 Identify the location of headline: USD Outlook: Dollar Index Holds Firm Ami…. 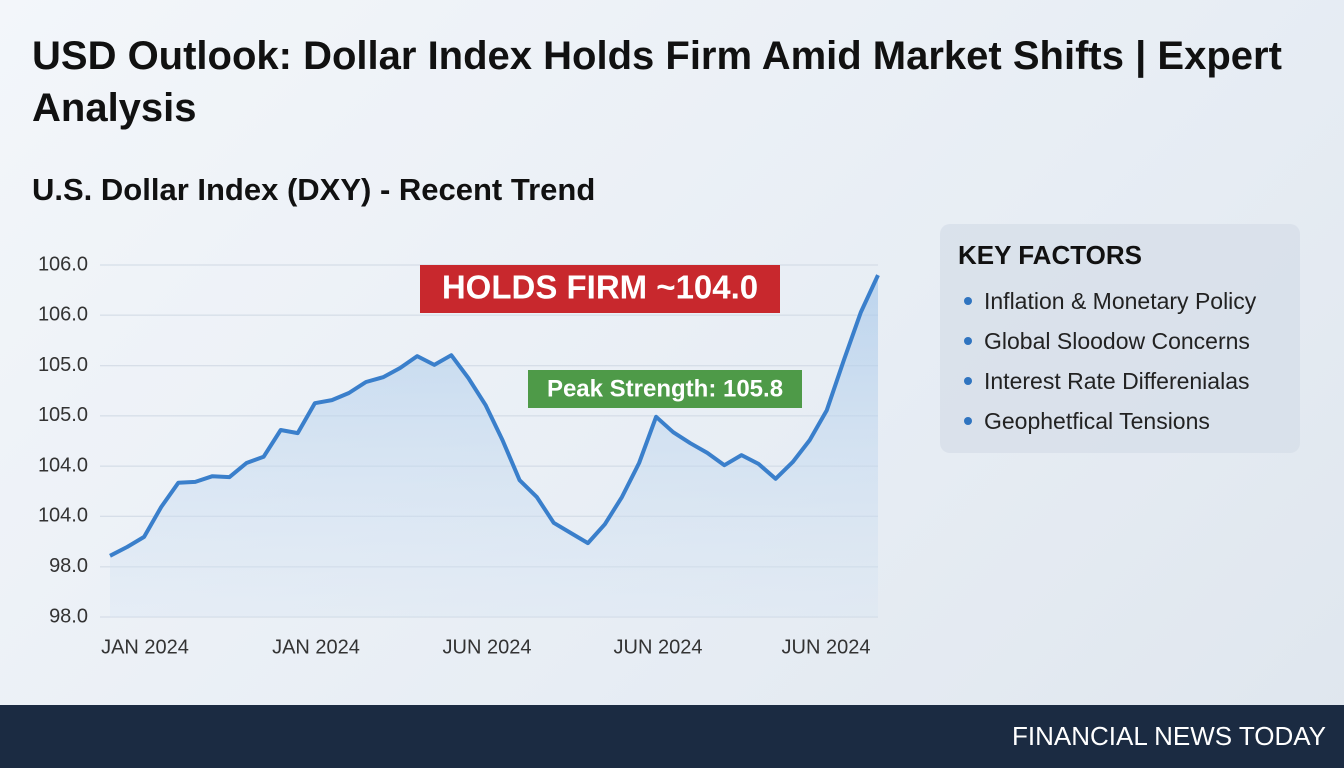
(657, 82).